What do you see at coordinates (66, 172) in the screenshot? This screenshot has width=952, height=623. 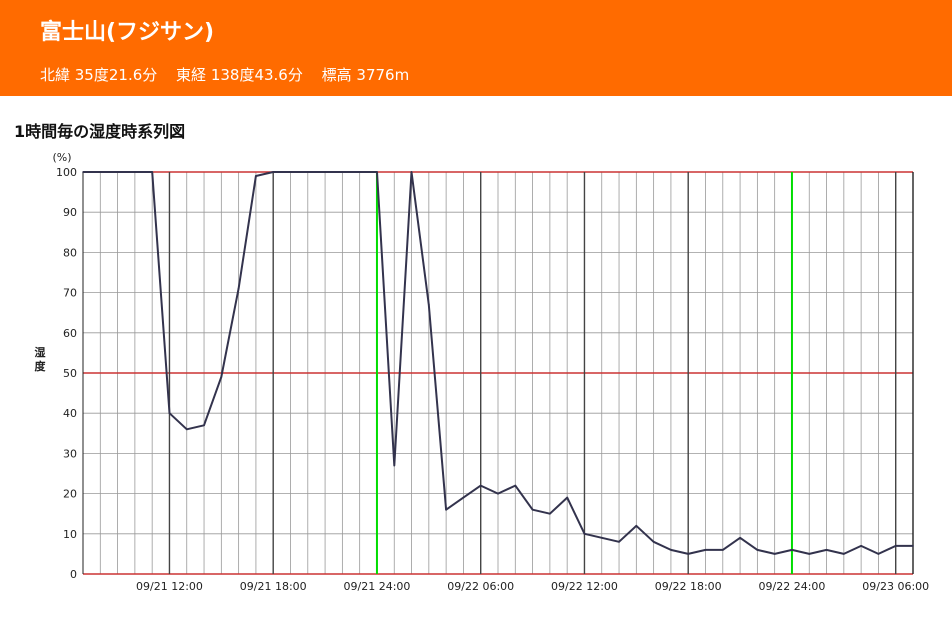 I see `y-tick-label: 100` at bounding box center [66, 172].